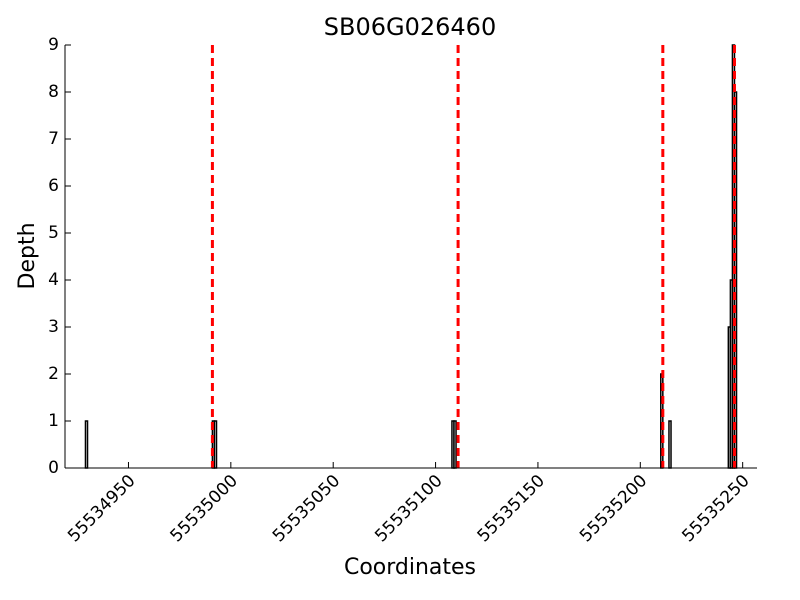 This screenshot has width=800, height=600. What do you see at coordinates (204, 508) in the screenshot?
I see `x-tick-label: 55535000` at bounding box center [204, 508].